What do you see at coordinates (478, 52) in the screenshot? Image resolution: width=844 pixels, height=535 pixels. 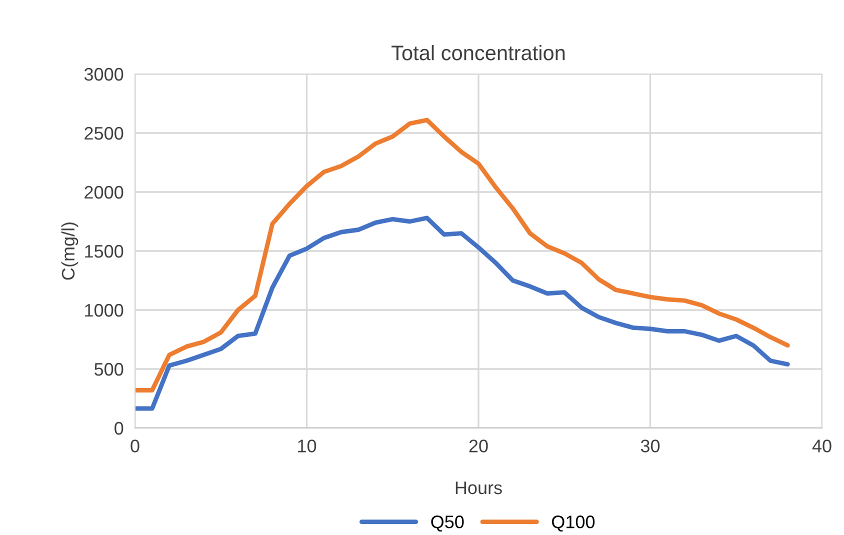 I see `chart-title: Total concentration` at bounding box center [478, 52].